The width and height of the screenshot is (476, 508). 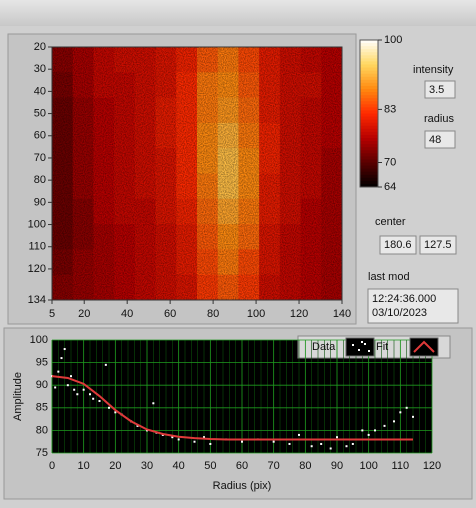 What do you see at coordinates (40, 91) in the screenshot?
I see `y-tick-label: 40` at bounding box center [40, 91].